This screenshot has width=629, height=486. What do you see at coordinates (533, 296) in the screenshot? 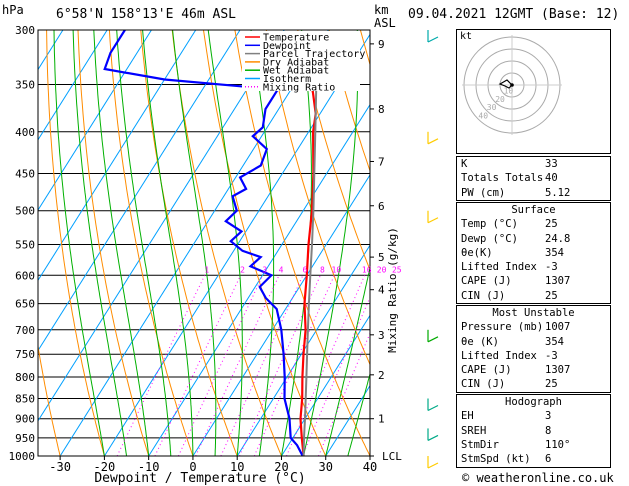
I see `surface-row: CIN (J) 25` at bounding box center [533, 296].